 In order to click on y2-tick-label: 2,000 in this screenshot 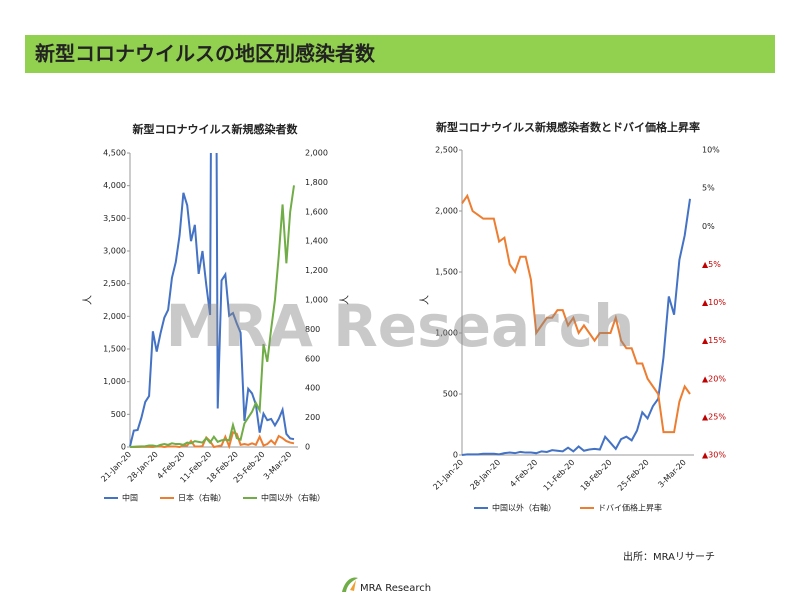, I will do `click(316, 153)`.